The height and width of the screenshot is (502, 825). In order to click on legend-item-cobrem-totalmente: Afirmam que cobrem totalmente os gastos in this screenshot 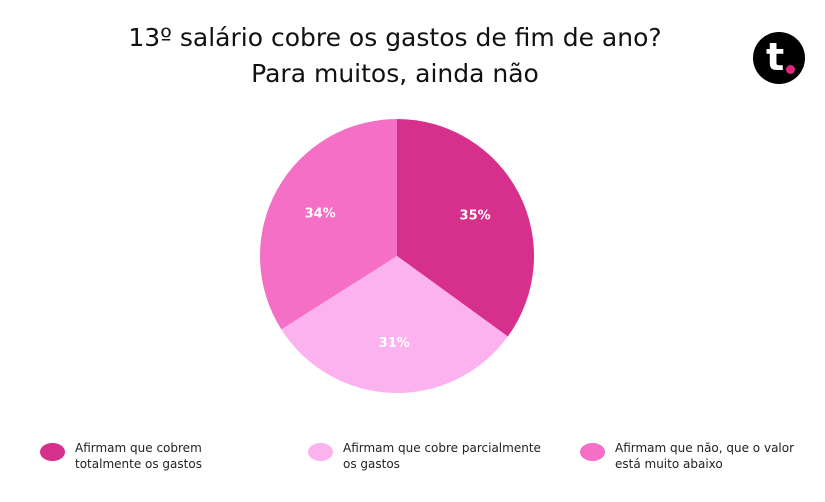, I will do `click(121, 456)`.